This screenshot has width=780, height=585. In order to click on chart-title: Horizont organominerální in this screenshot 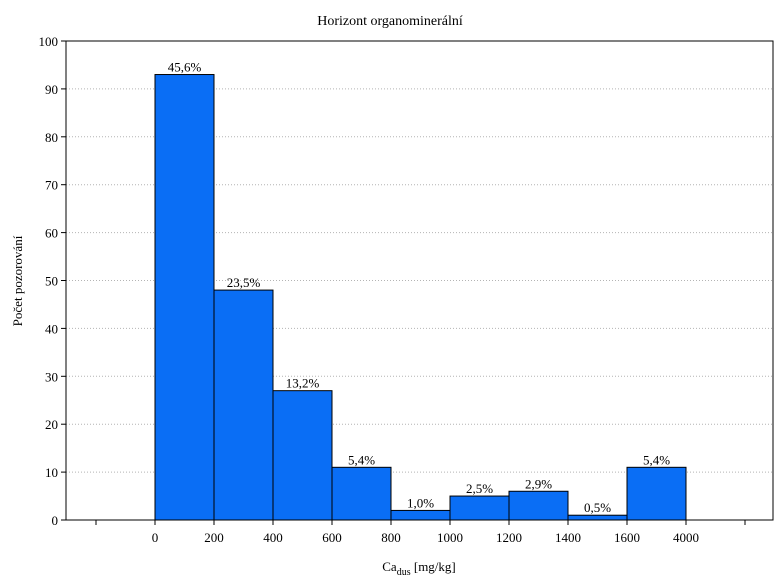, I will do `click(390, 21)`.